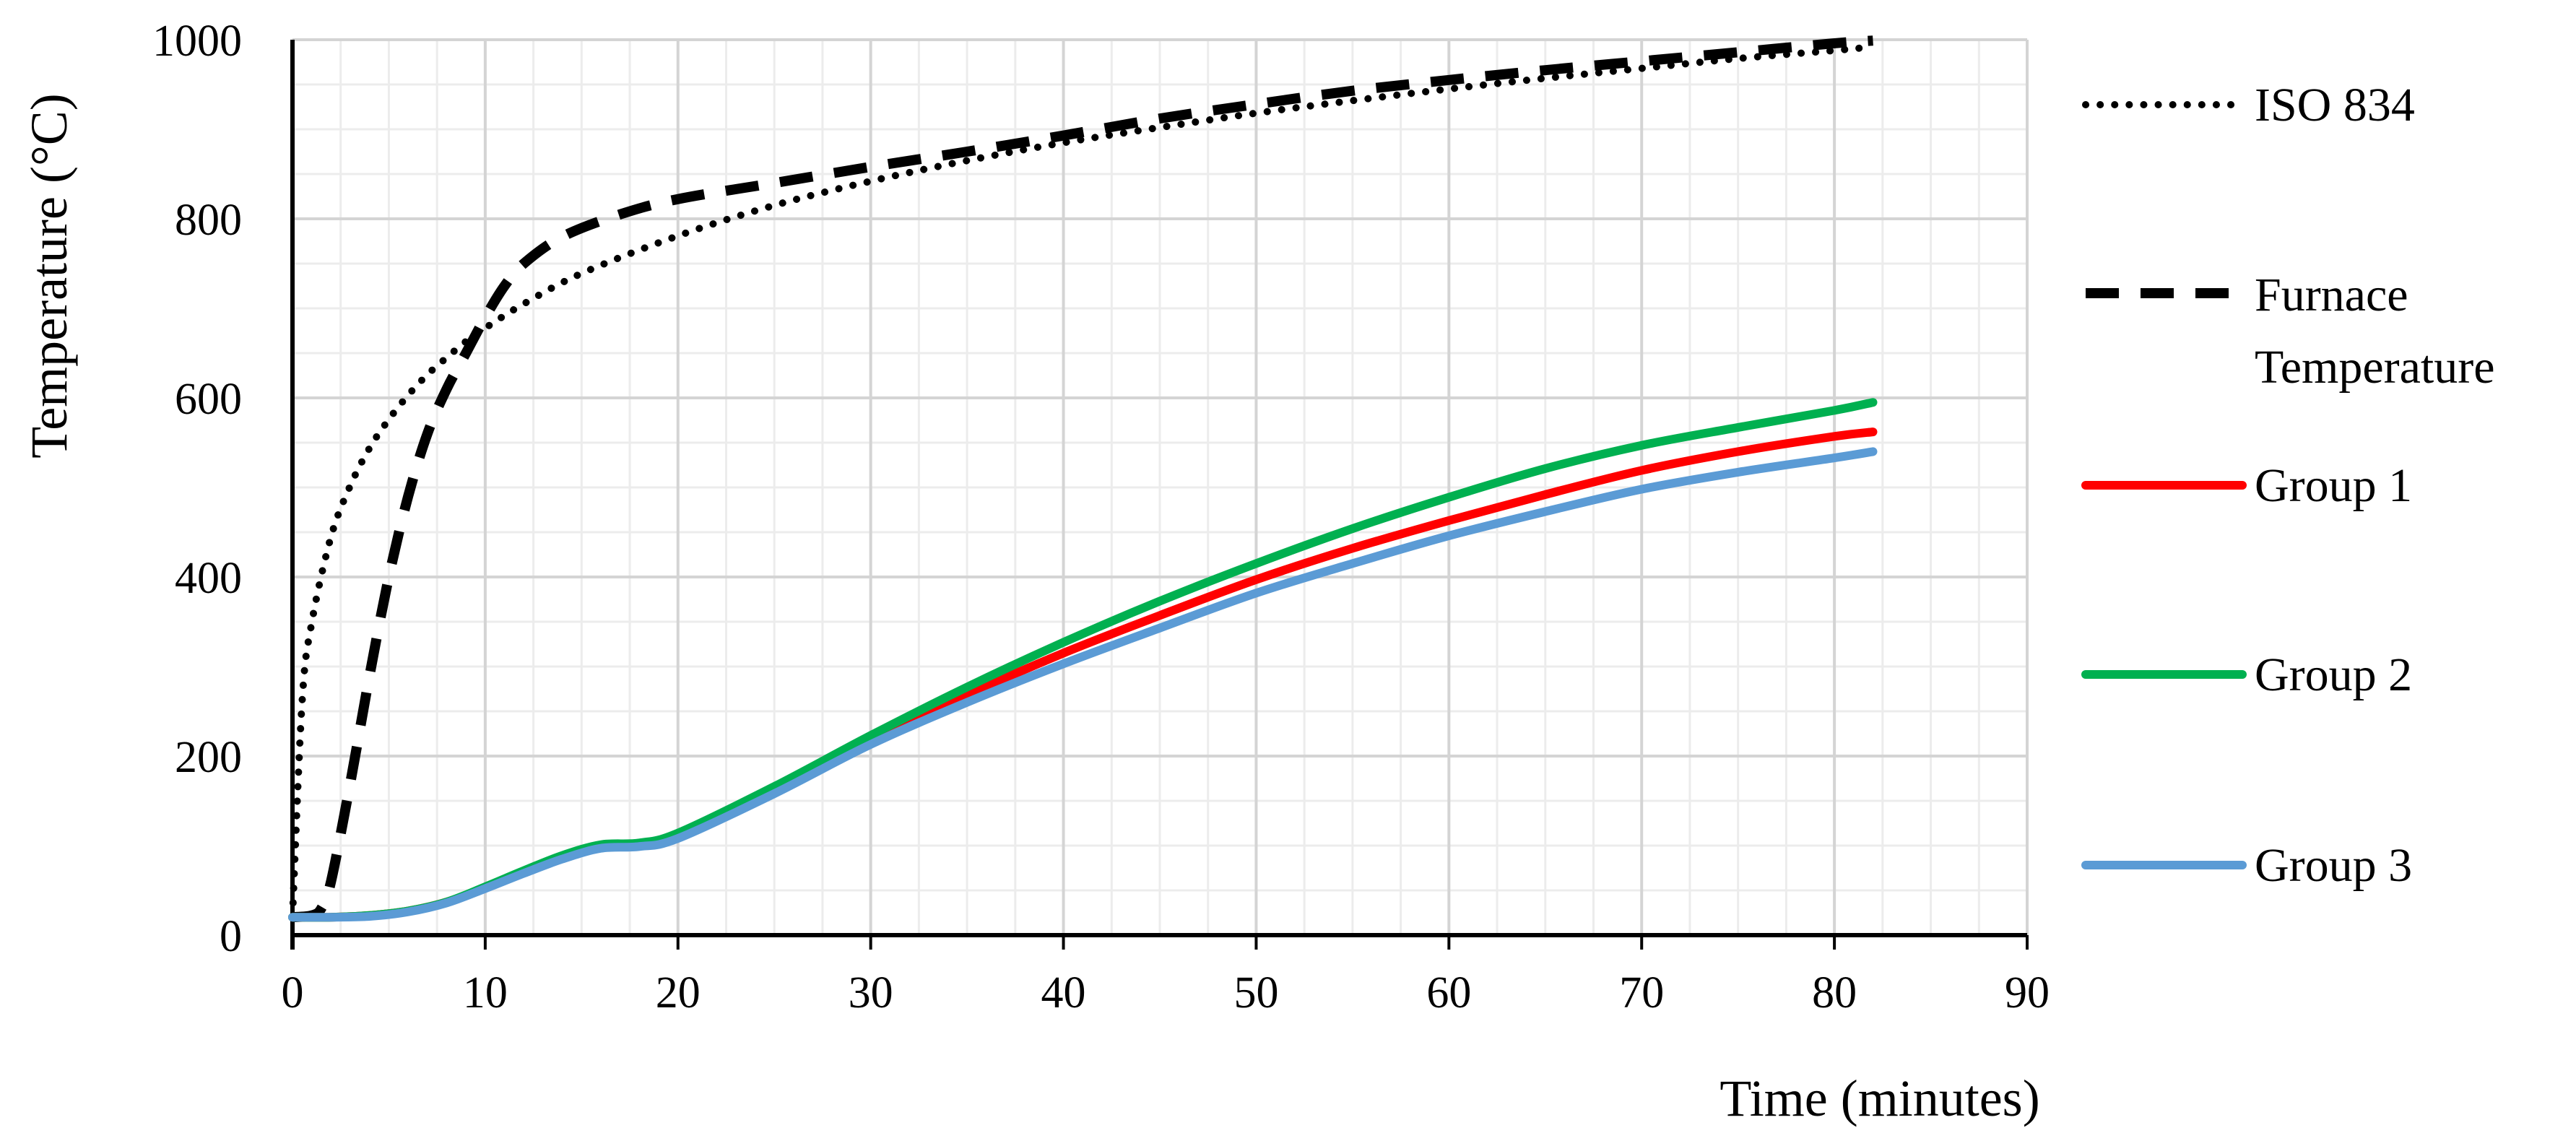 The height and width of the screenshot is (1146, 2576). What do you see at coordinates (197, 41) in the screenshot?
I see `y-tick-label: 1000` at bounding box center [197, 41].